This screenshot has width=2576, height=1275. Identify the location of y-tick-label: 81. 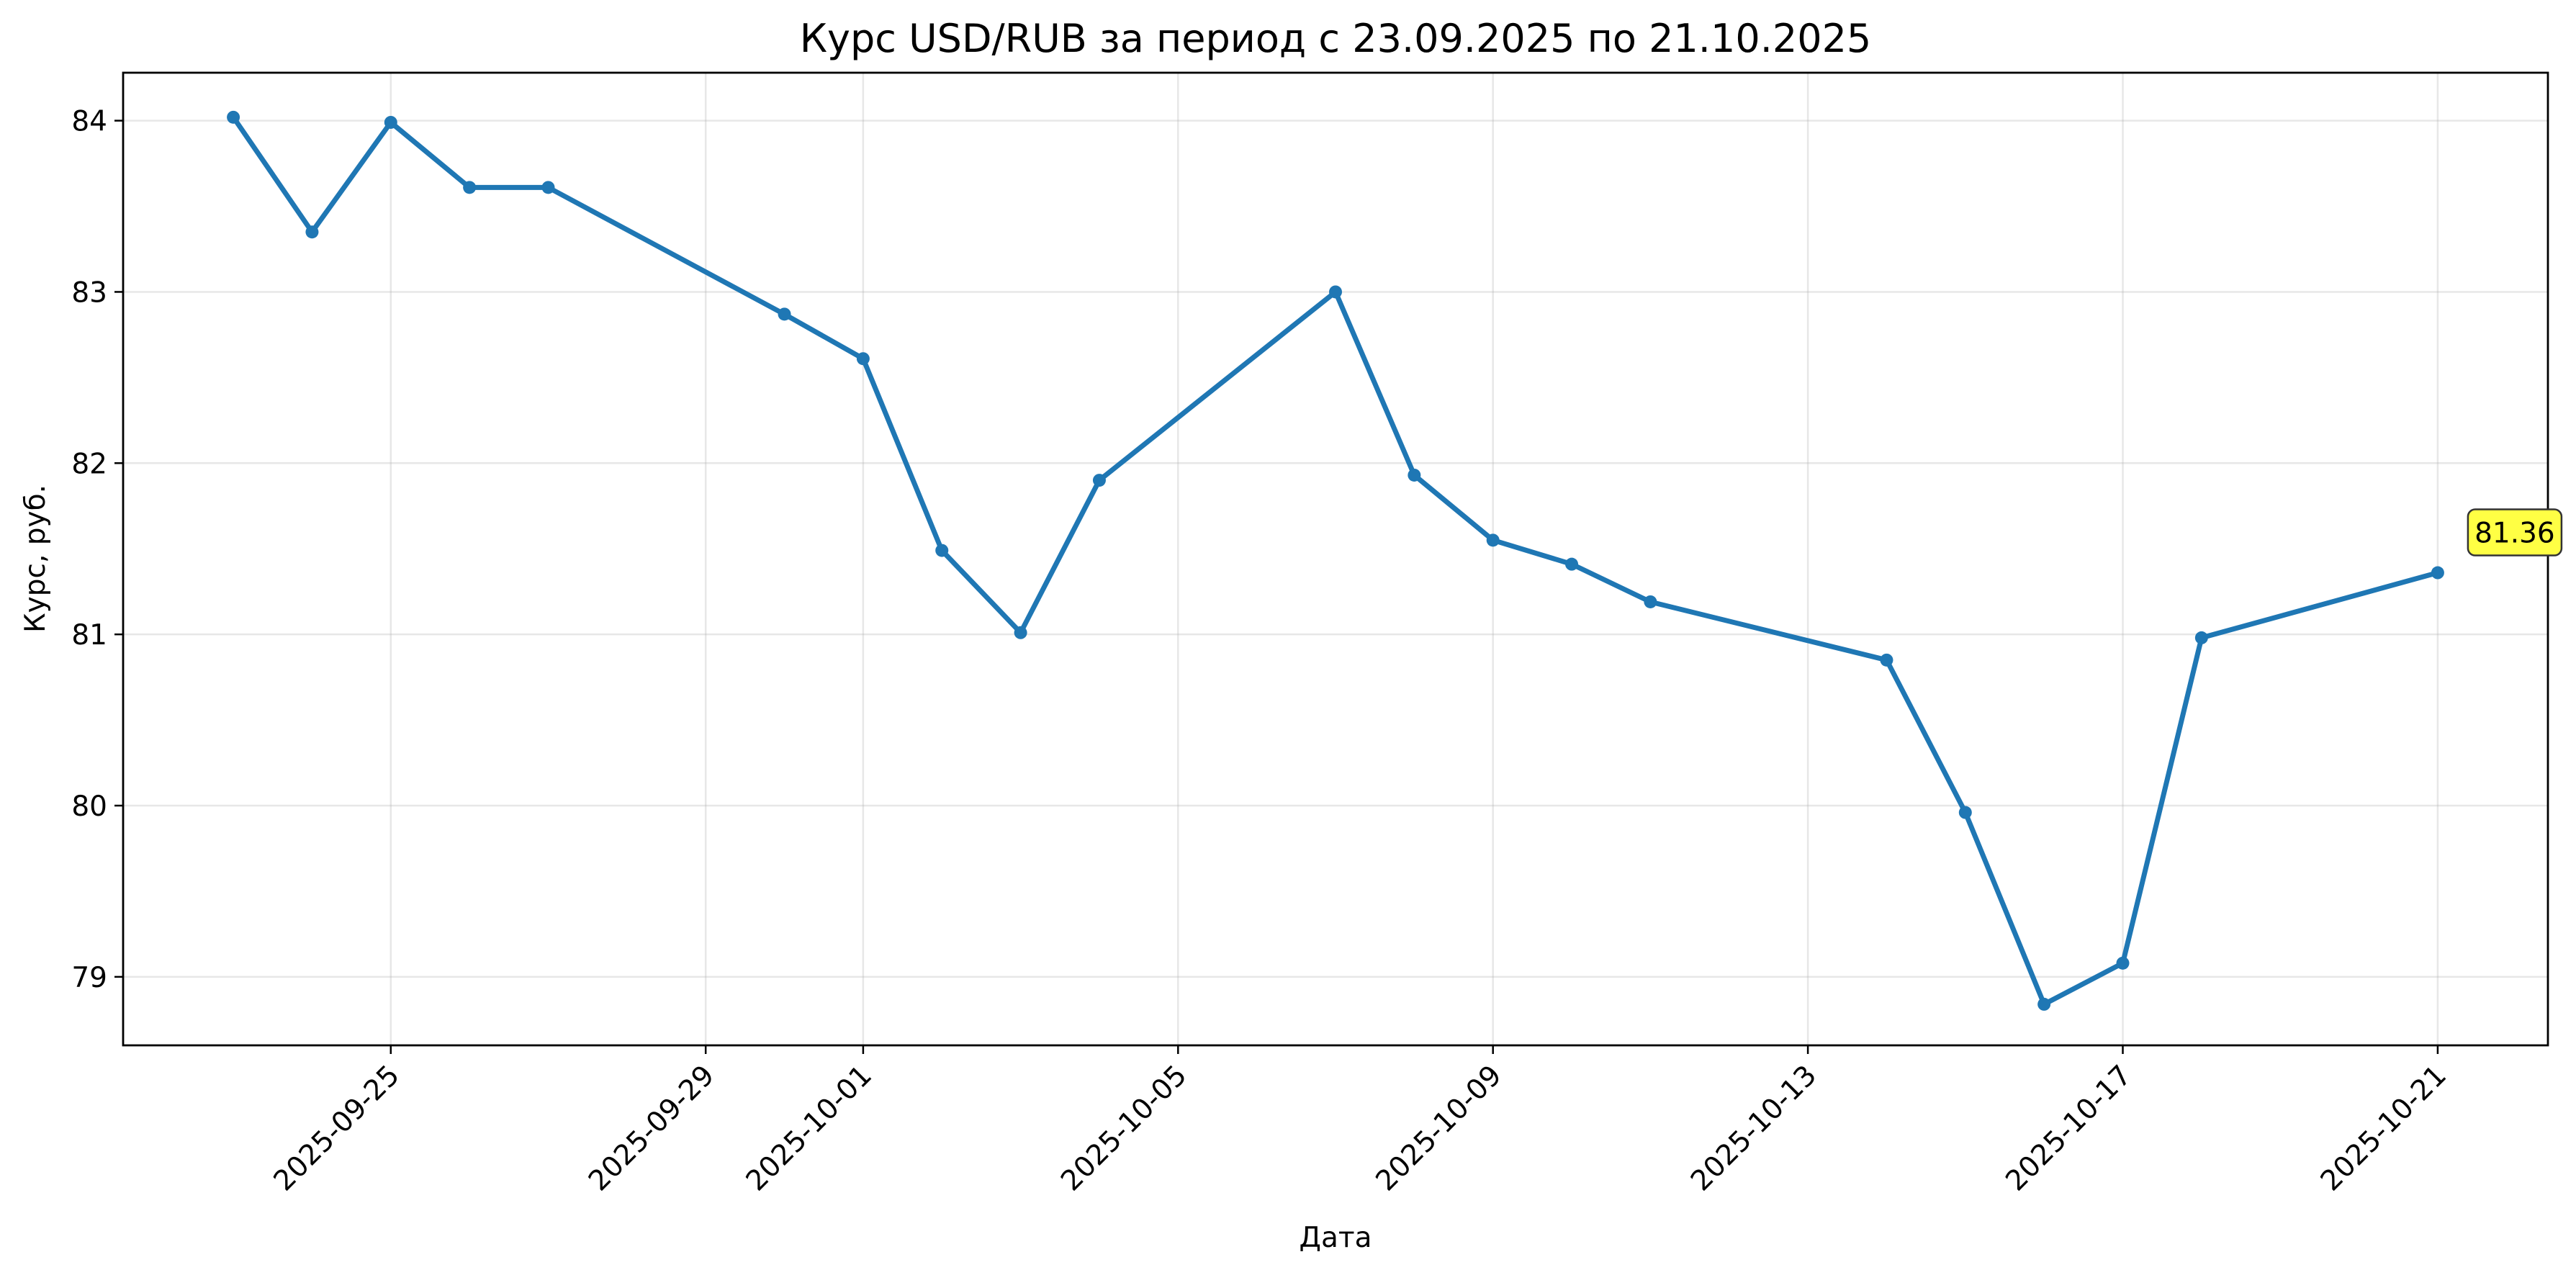
(89, 635).